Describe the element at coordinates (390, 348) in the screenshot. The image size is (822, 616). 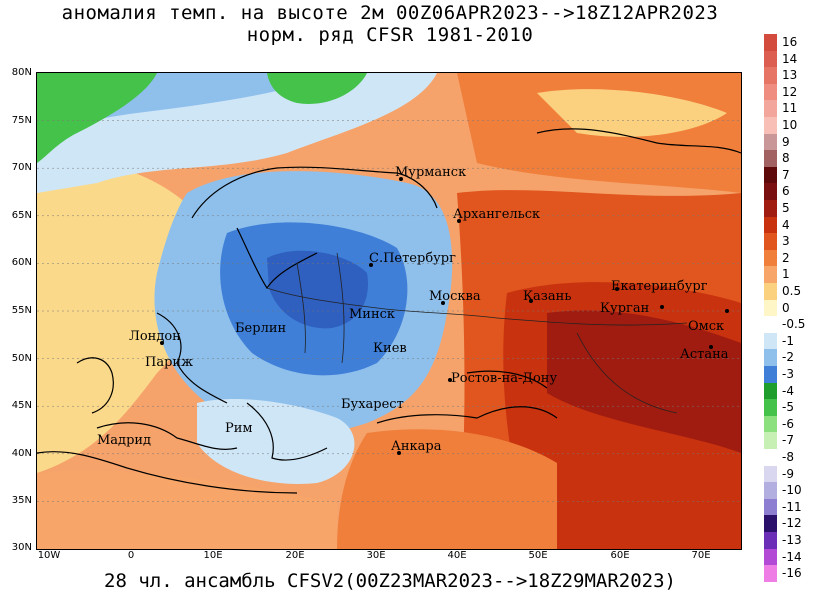
I see `city-label-kyiv: Киев` at that location.